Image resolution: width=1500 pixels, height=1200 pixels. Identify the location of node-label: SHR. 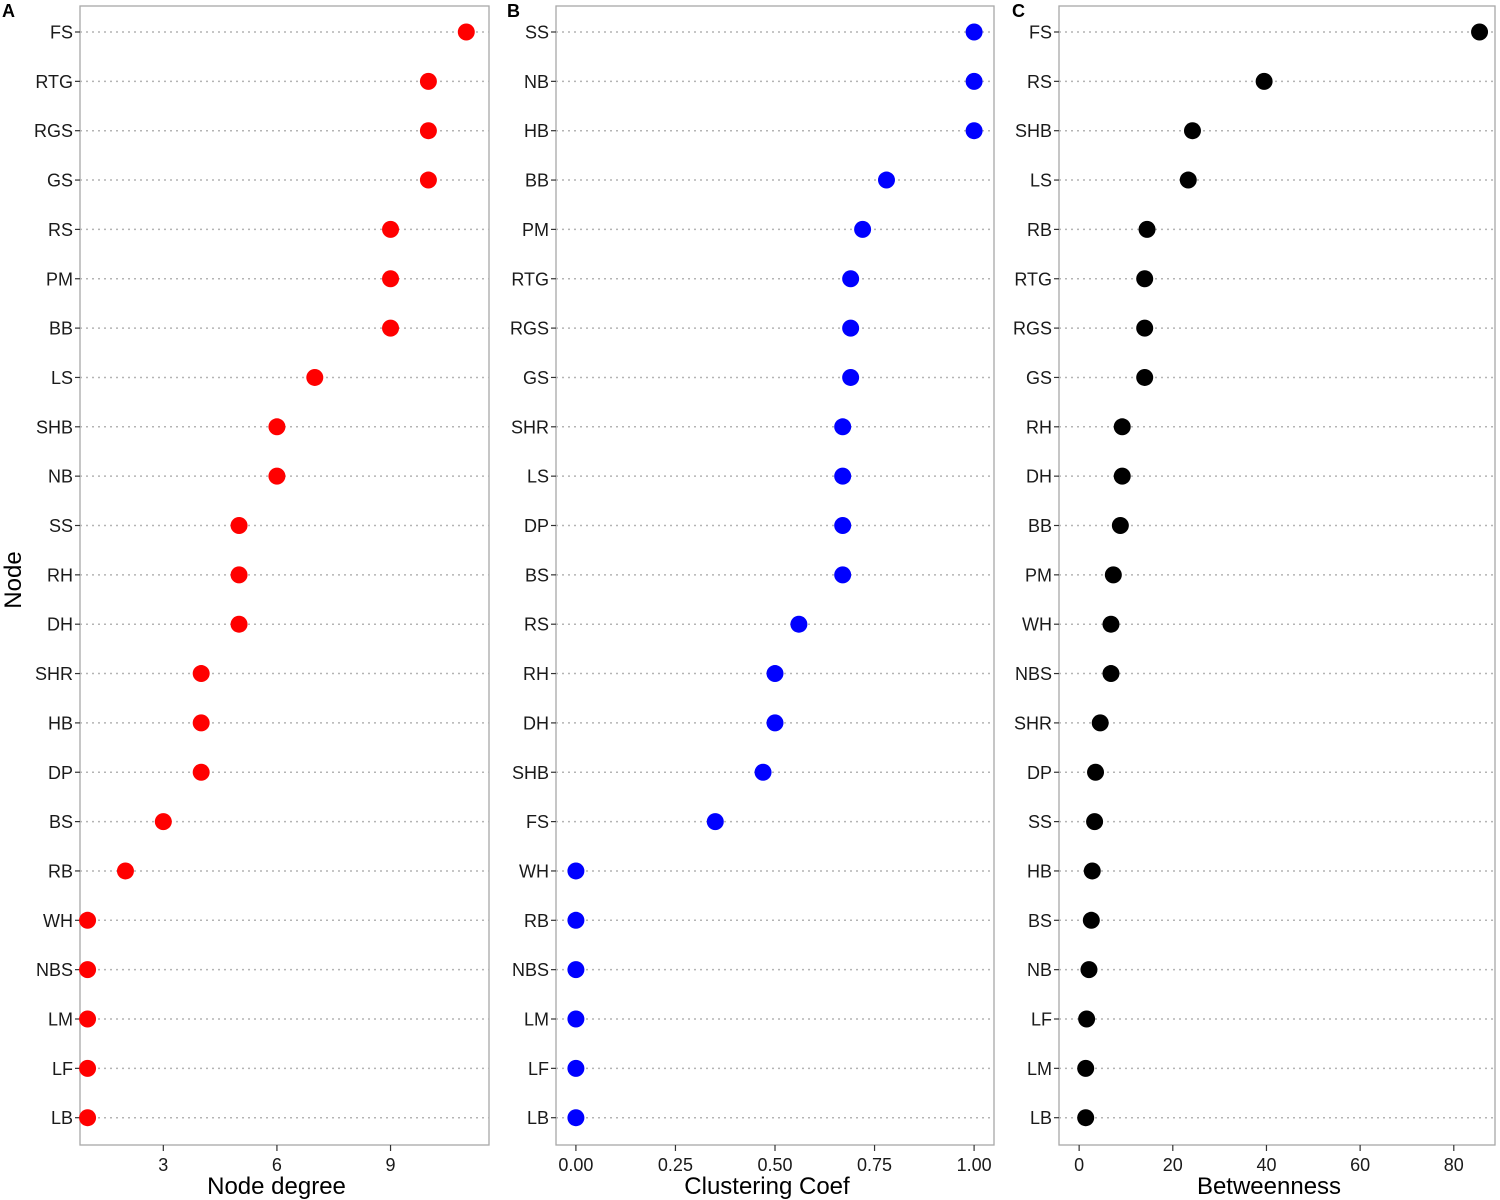
(530, 427).